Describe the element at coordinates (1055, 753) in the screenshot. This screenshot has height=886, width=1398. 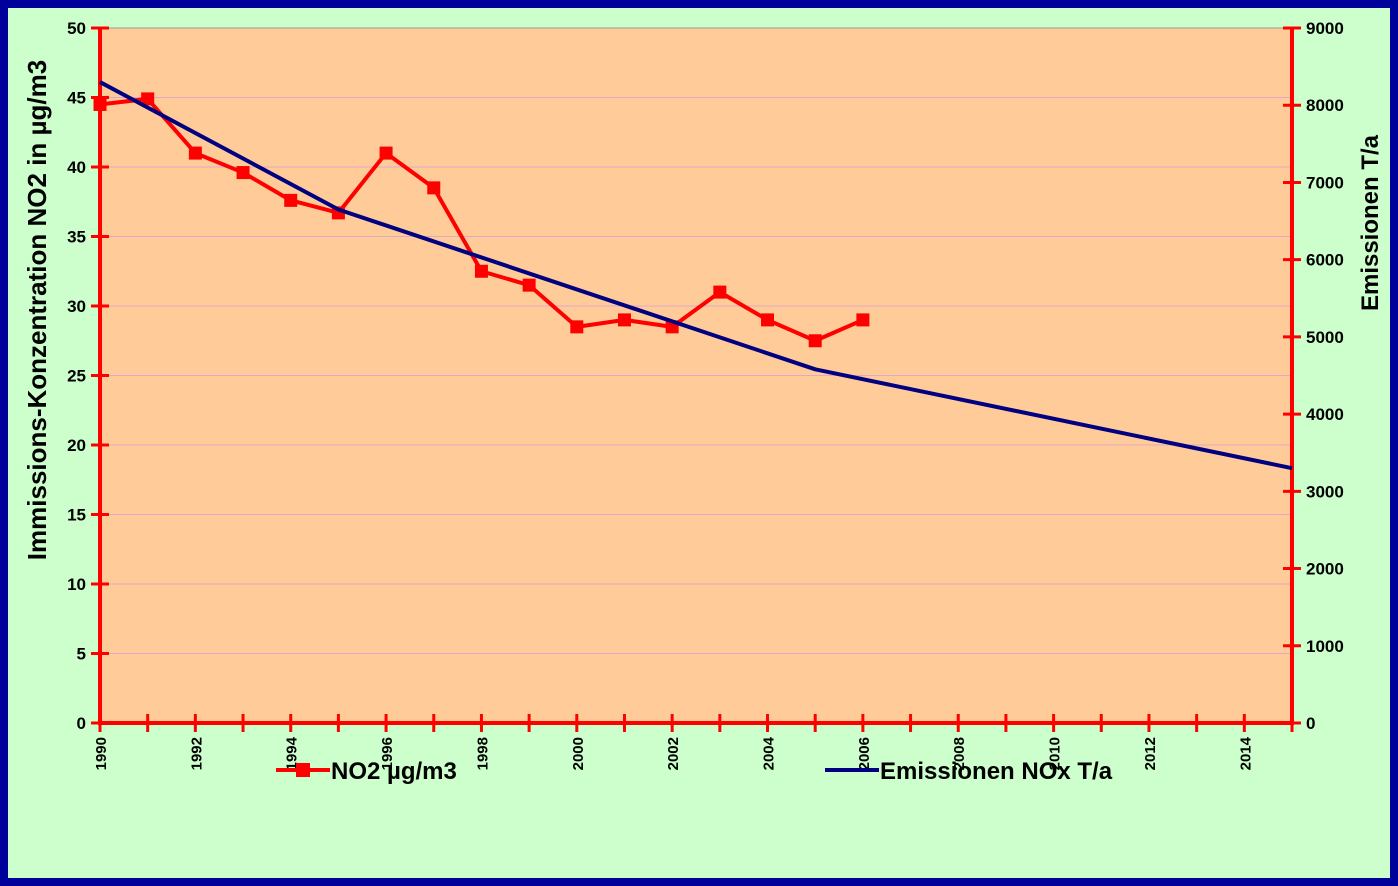
I see `x-tick-label: 2010` at that location.